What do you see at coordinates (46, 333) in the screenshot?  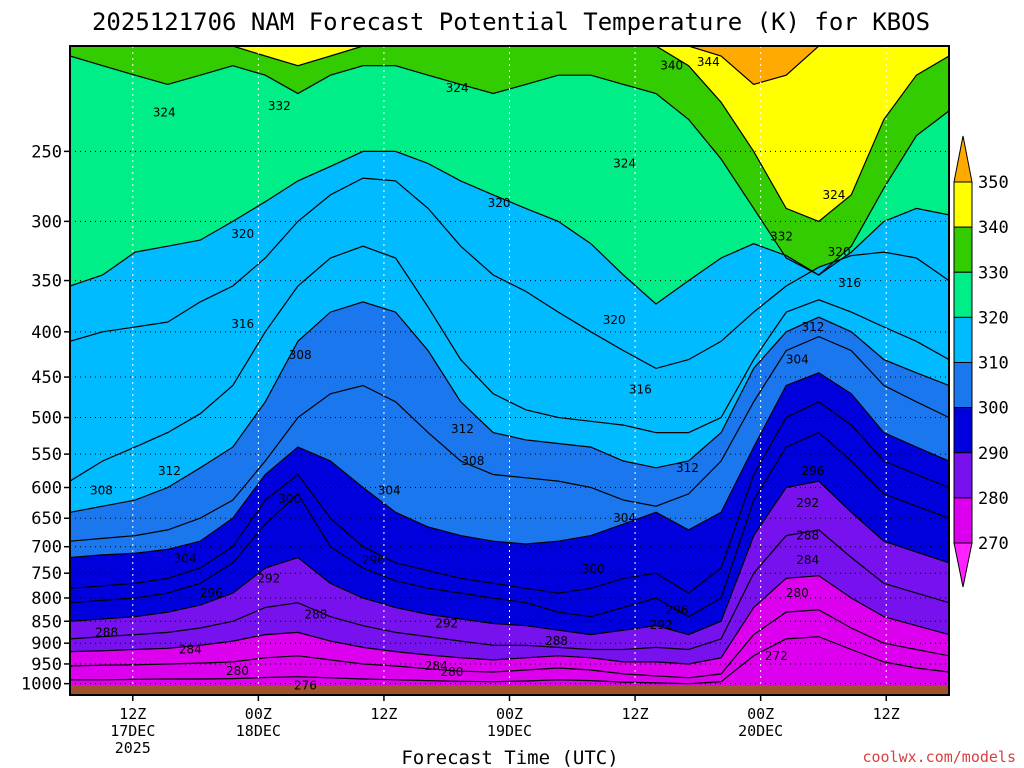 I see `y-tick-label: 400` at bounding box center [46, 333].